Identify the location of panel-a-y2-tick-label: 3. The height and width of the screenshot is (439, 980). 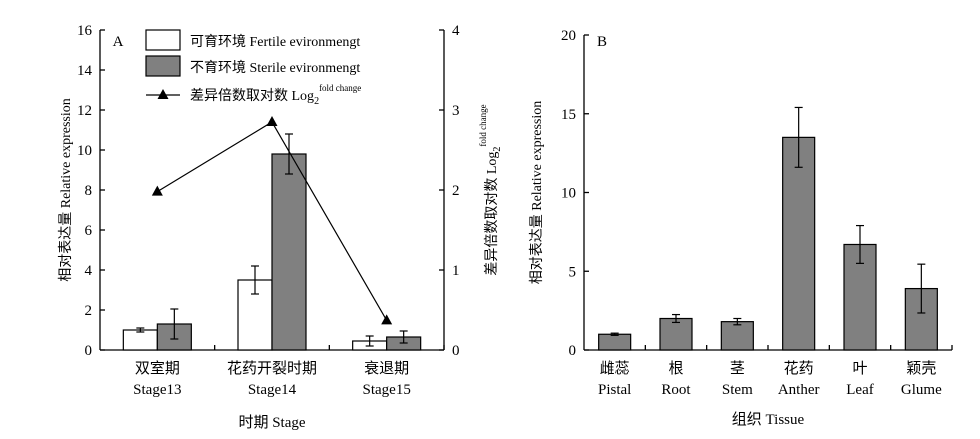
(456, 111).